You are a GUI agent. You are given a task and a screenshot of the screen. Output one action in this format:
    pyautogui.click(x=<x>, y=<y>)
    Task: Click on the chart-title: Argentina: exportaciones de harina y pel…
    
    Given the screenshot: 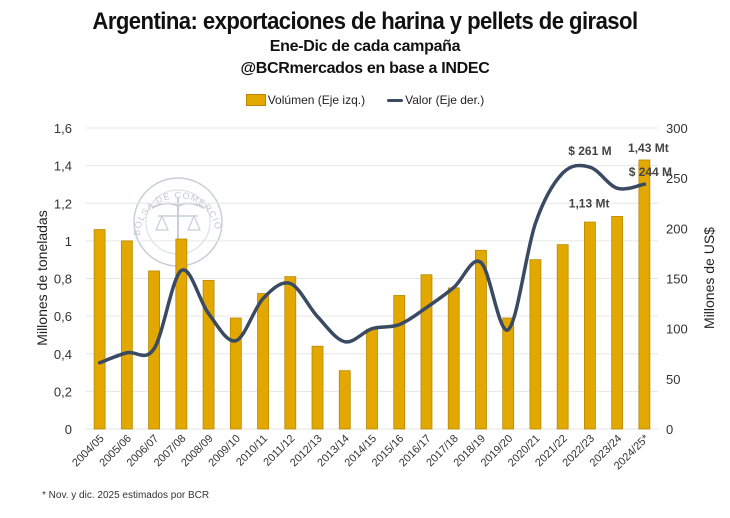 What is the action you would take?
    pyautogui.click(x=365, y=21)
    